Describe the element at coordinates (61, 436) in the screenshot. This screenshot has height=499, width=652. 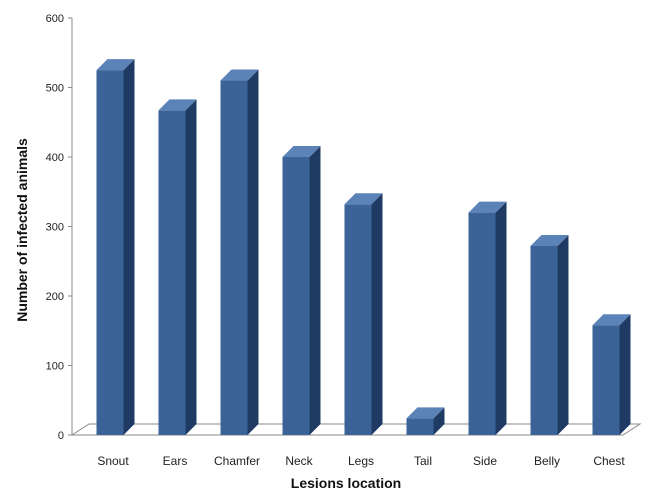
I see `y-tick-label: 0` at that location.